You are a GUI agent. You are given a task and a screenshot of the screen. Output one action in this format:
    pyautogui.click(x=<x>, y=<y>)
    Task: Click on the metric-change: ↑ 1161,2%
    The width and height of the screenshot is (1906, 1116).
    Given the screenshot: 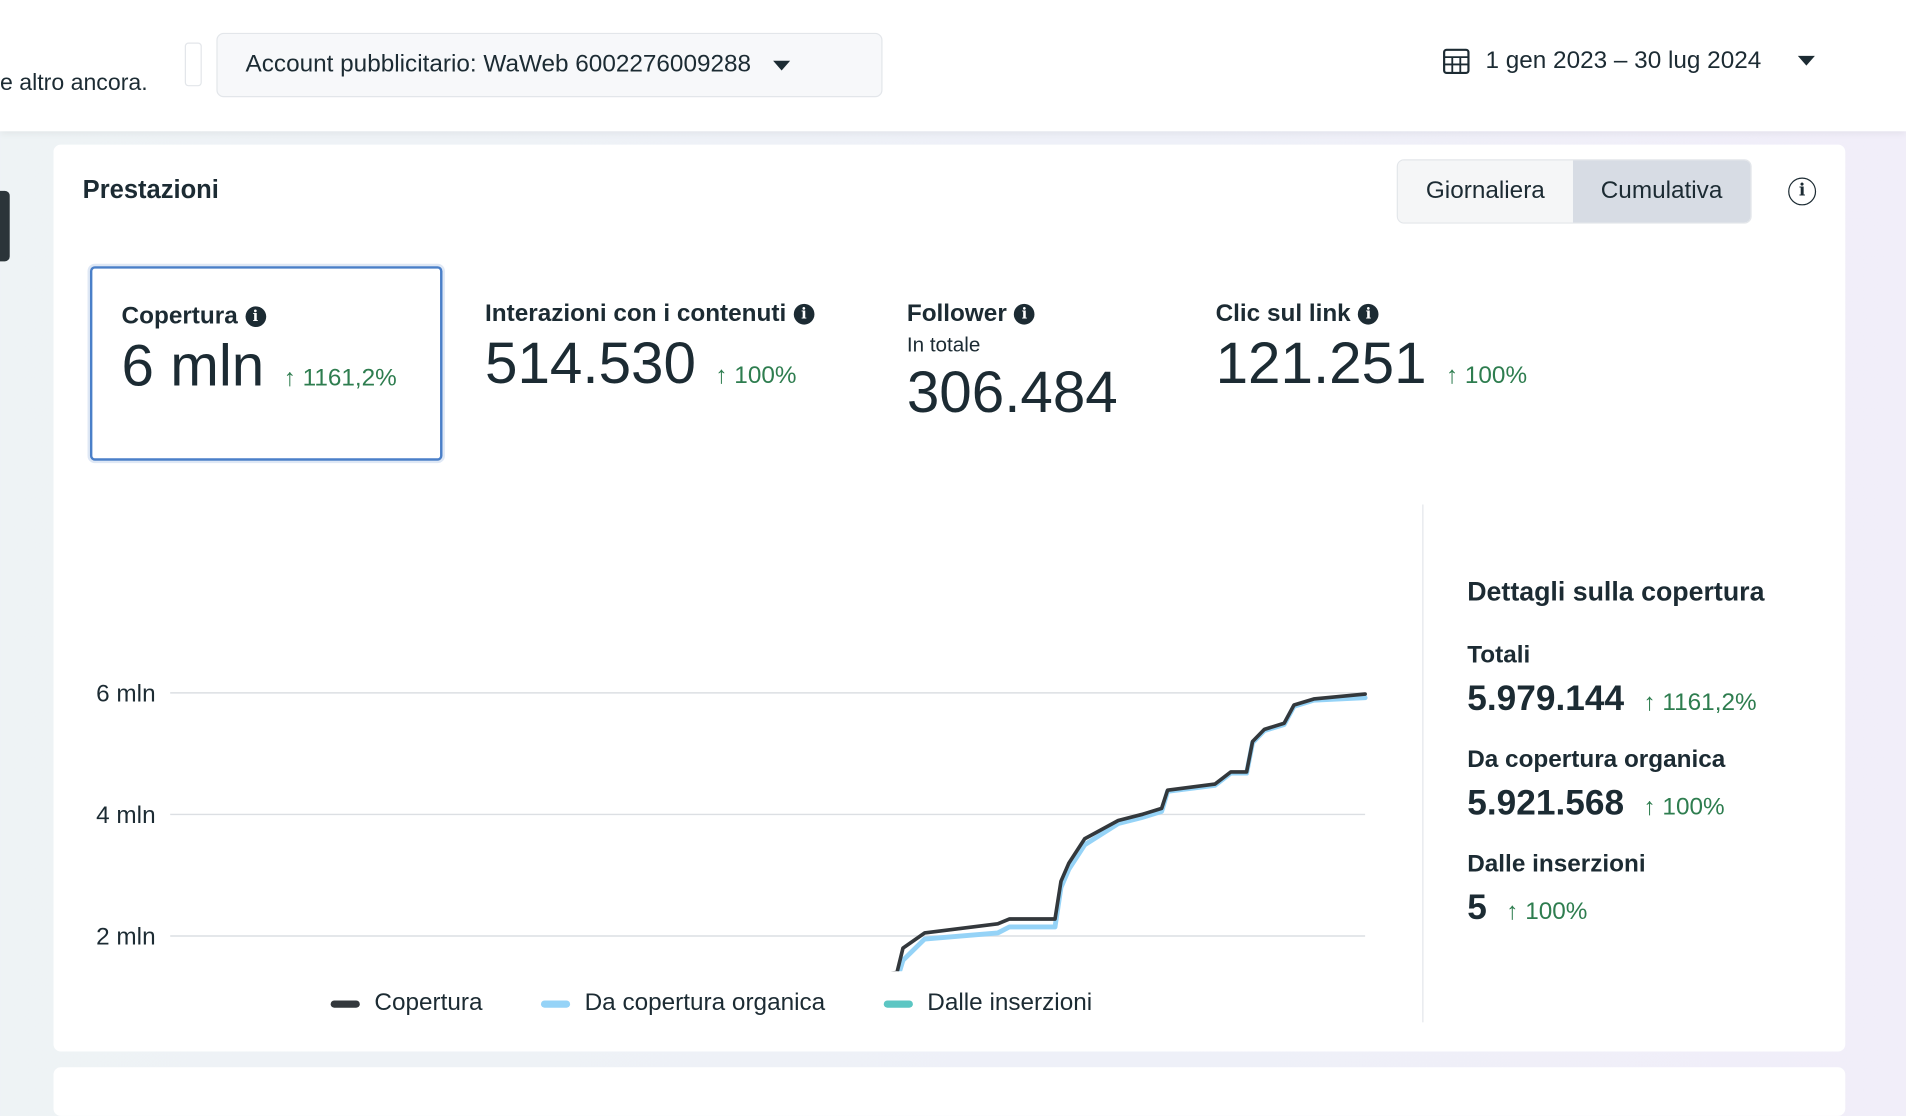 What is the action you would take?
    pyautogui.click(x=340, y=378)
    